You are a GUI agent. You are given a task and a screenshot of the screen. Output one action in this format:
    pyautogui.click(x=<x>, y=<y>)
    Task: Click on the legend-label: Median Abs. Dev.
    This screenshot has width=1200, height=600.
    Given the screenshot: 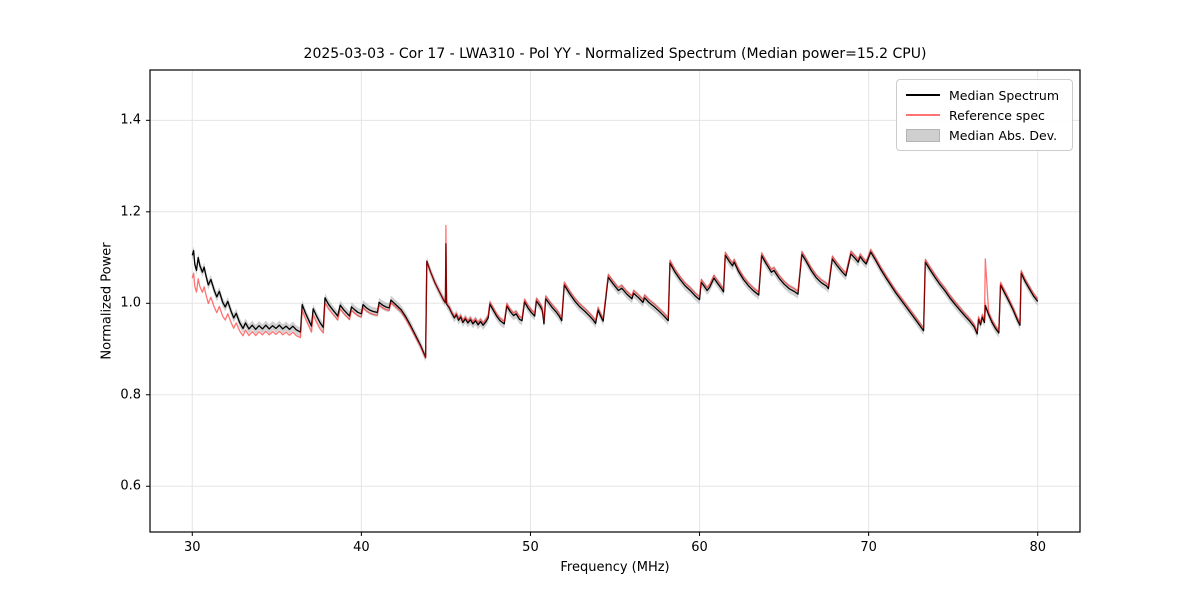 What is the action you would take?
    pyautogui.click(x=1003, y=135)
    